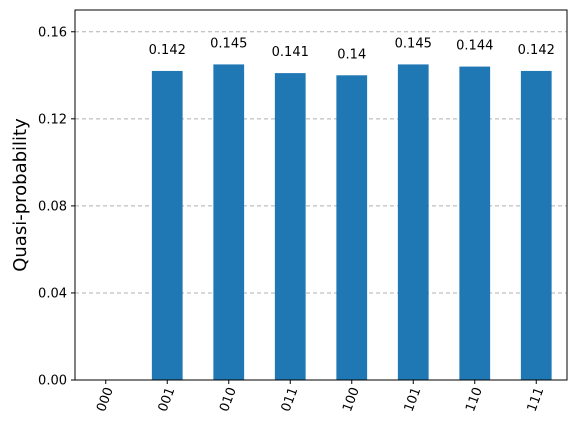  I want to click on x-tick-label-000: 000, so click(105, 399).